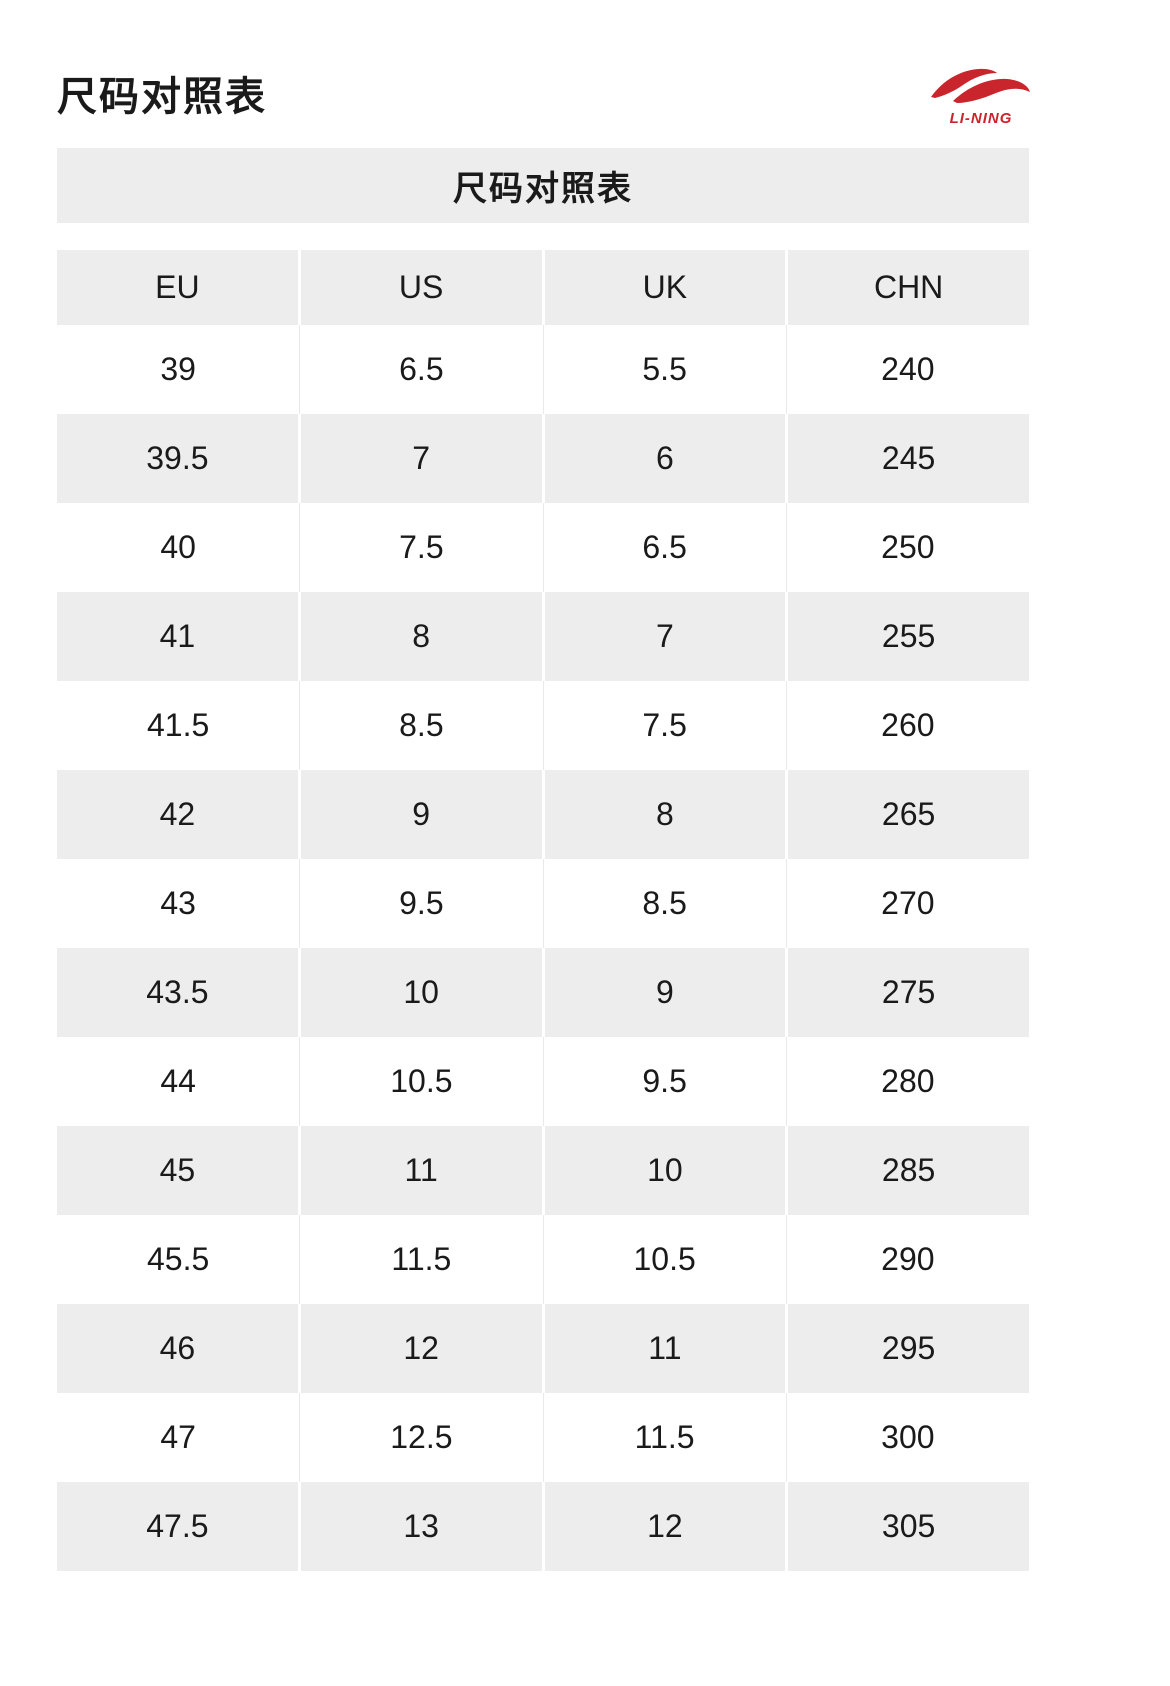  What do you see at coordinates (908, 1348) in the screenshot?
I see `size-cell: 295` at bounding box center [908, 1348].